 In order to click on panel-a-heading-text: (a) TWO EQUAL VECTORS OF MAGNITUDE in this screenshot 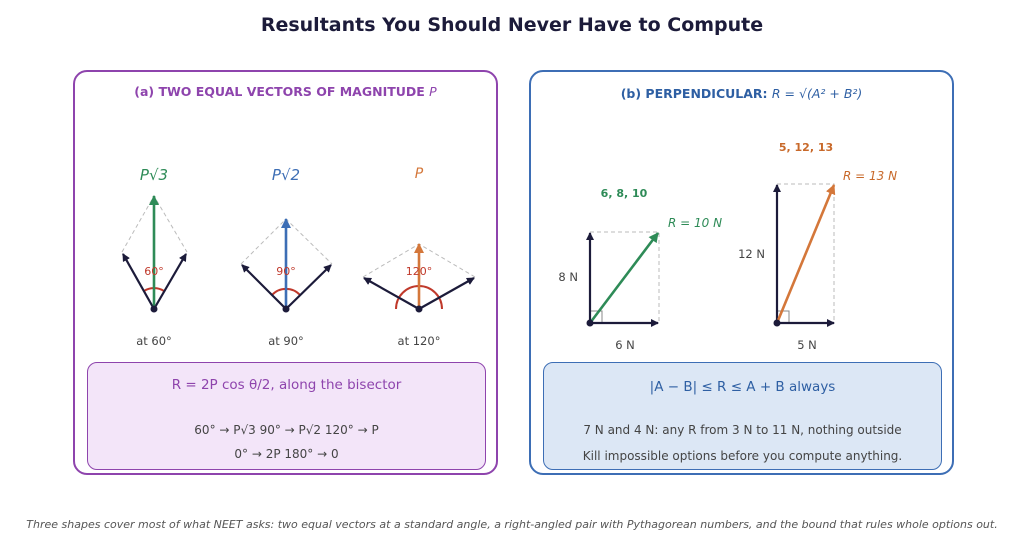, I will do `click(282, 91)`.